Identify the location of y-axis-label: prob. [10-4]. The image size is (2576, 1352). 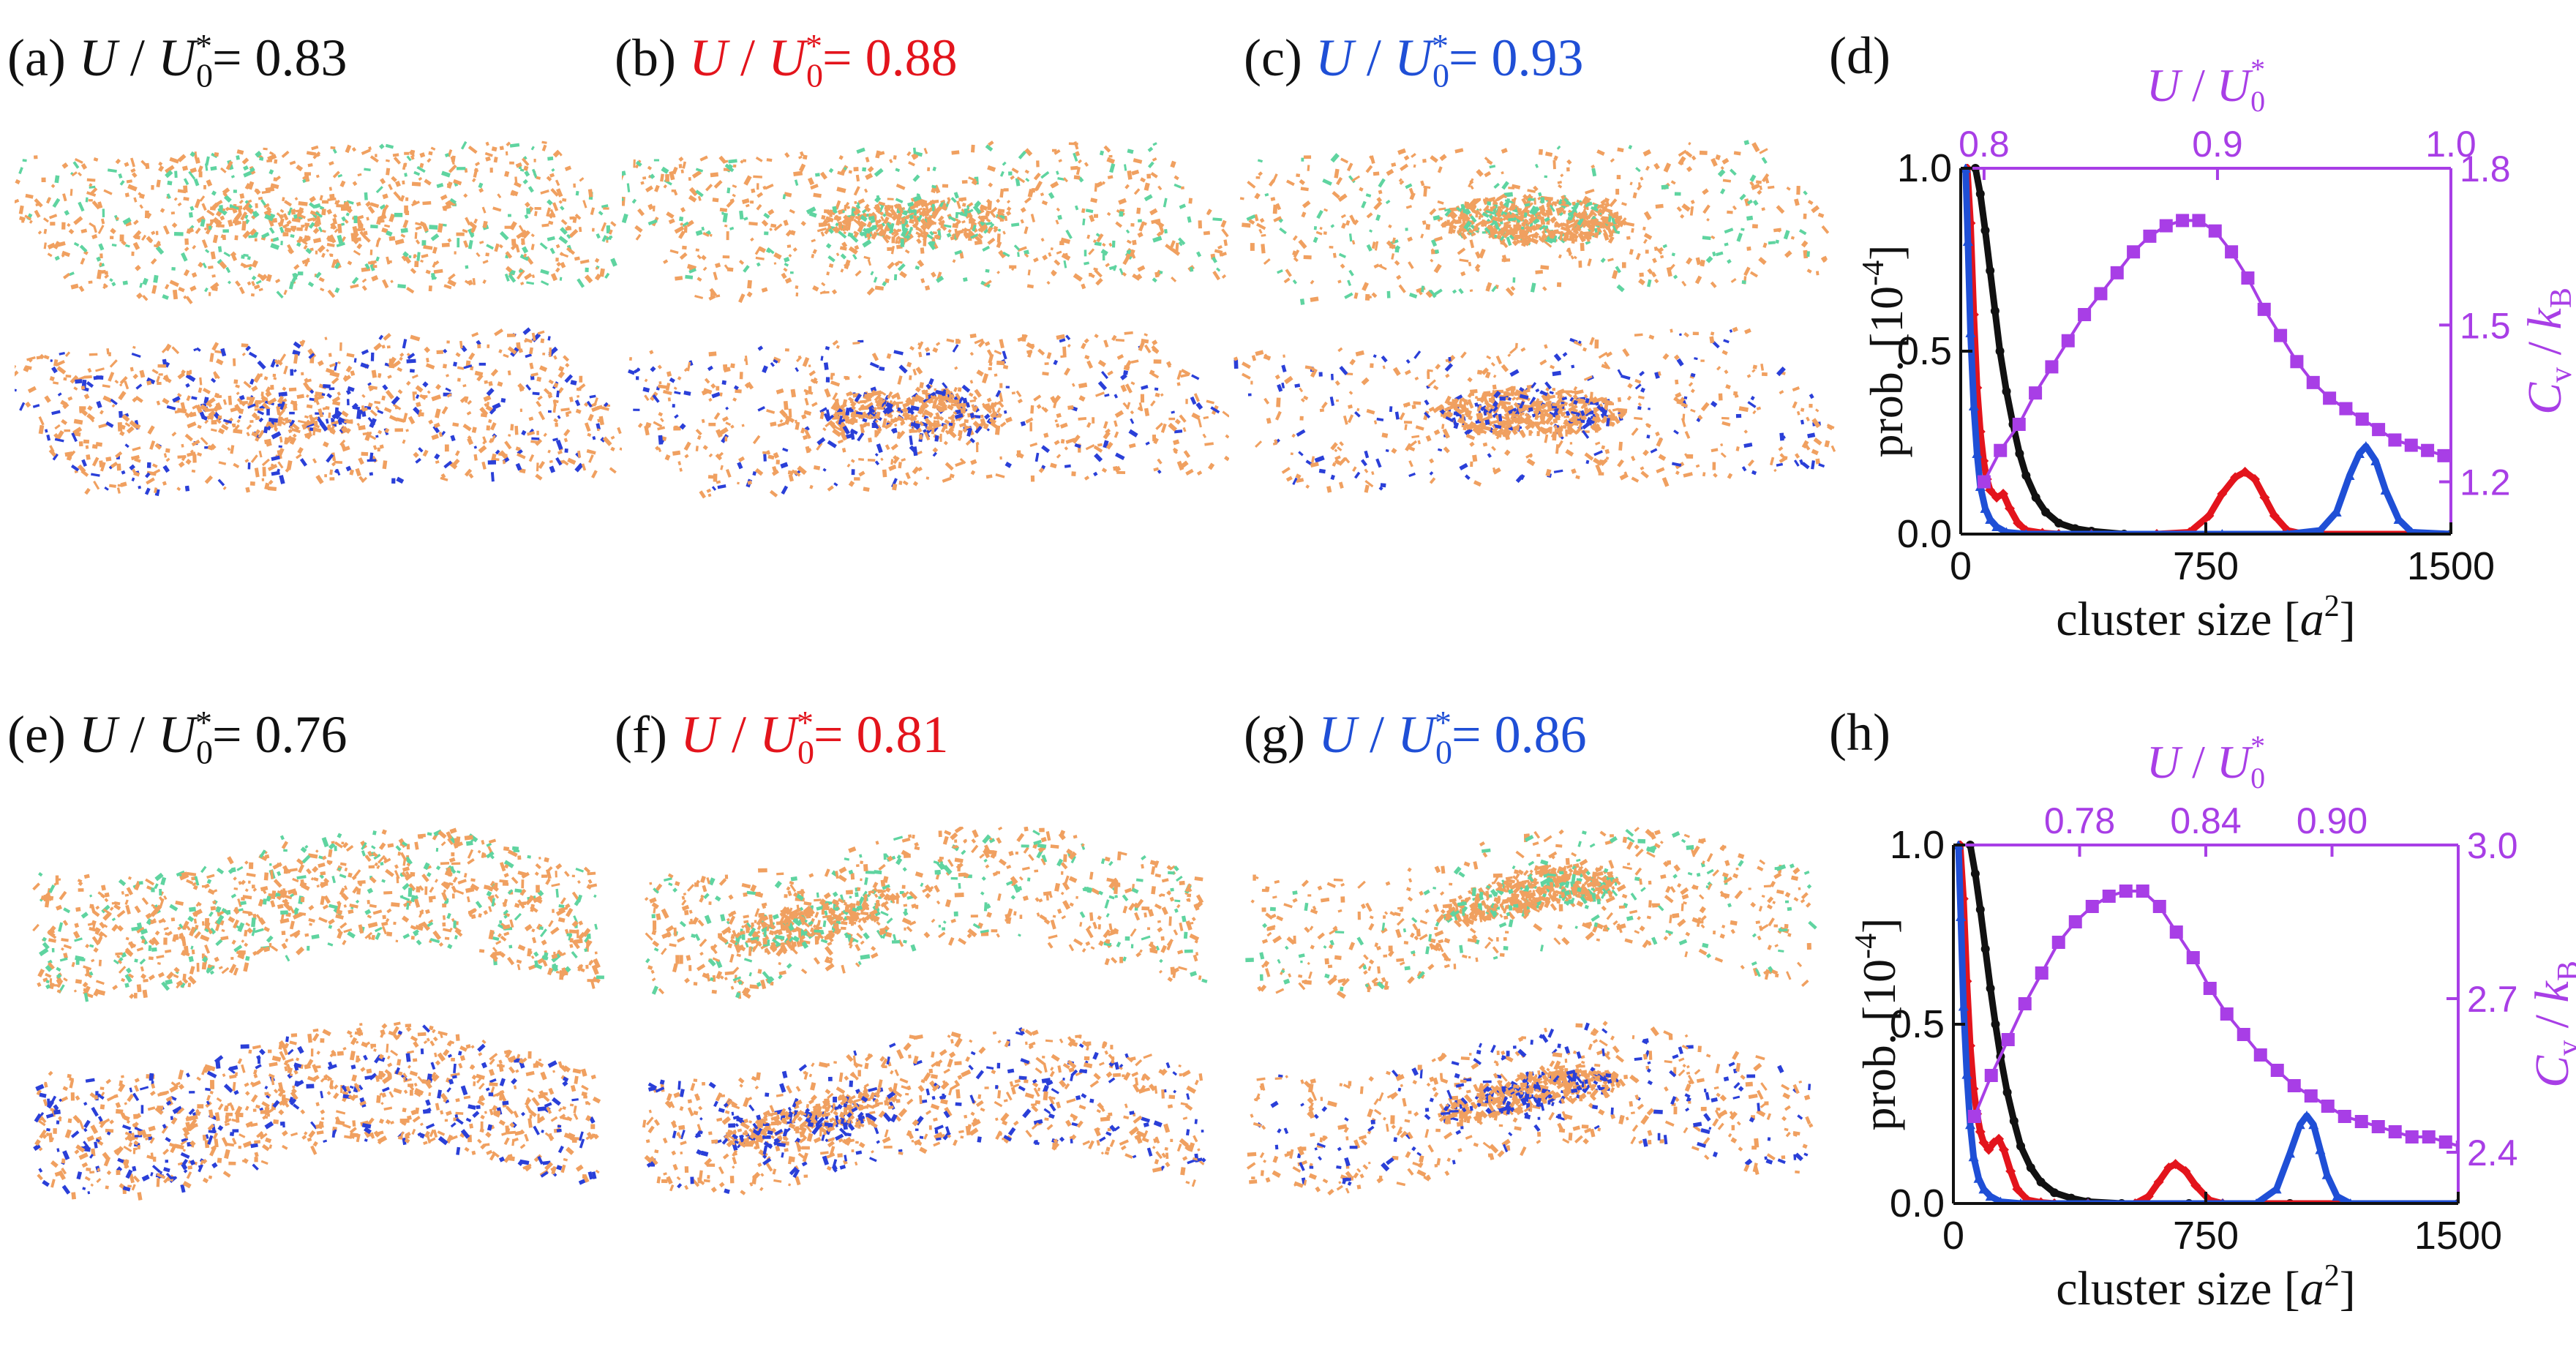
(1884, 352).